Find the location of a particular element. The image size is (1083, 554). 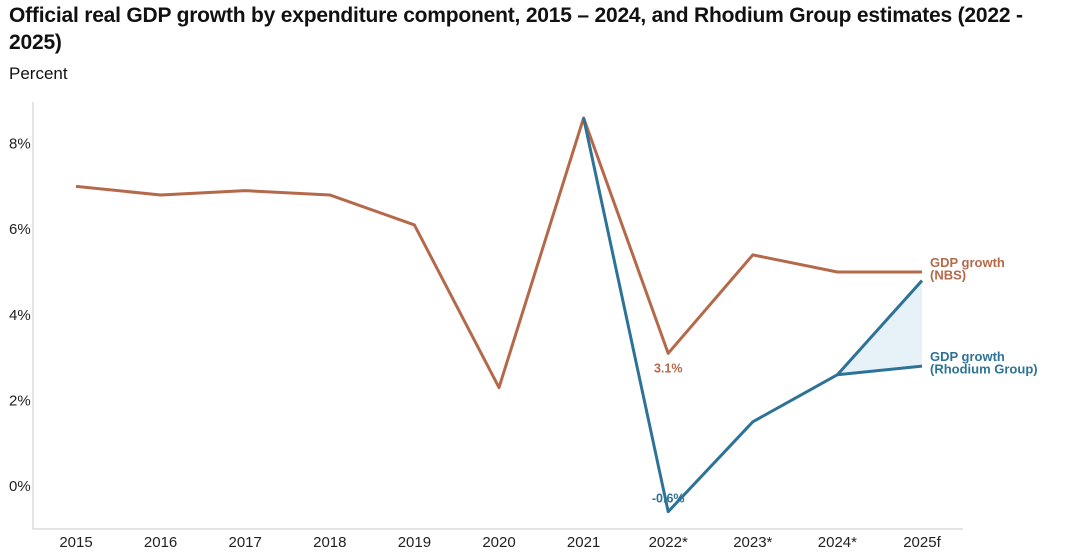

rhodium-upper-line is located at coordinates (880, 327).